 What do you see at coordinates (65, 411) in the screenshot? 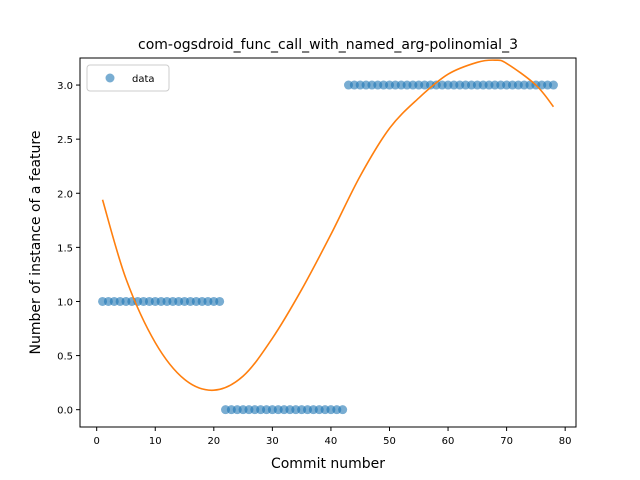
I see `y-tick-label: 0.0` at bounding box center [65, 411].